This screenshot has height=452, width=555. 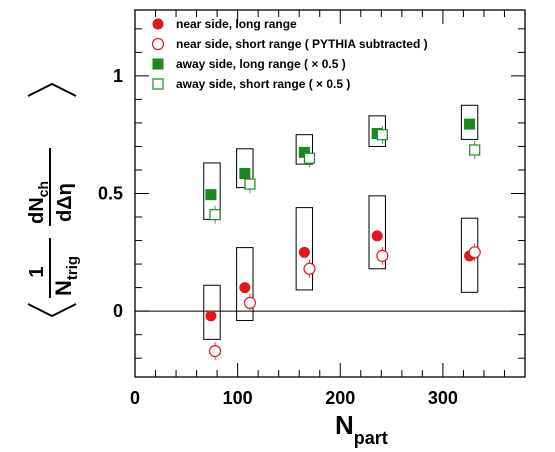 I want to click on x-tick-label: 300, so click(x=443, y=398).